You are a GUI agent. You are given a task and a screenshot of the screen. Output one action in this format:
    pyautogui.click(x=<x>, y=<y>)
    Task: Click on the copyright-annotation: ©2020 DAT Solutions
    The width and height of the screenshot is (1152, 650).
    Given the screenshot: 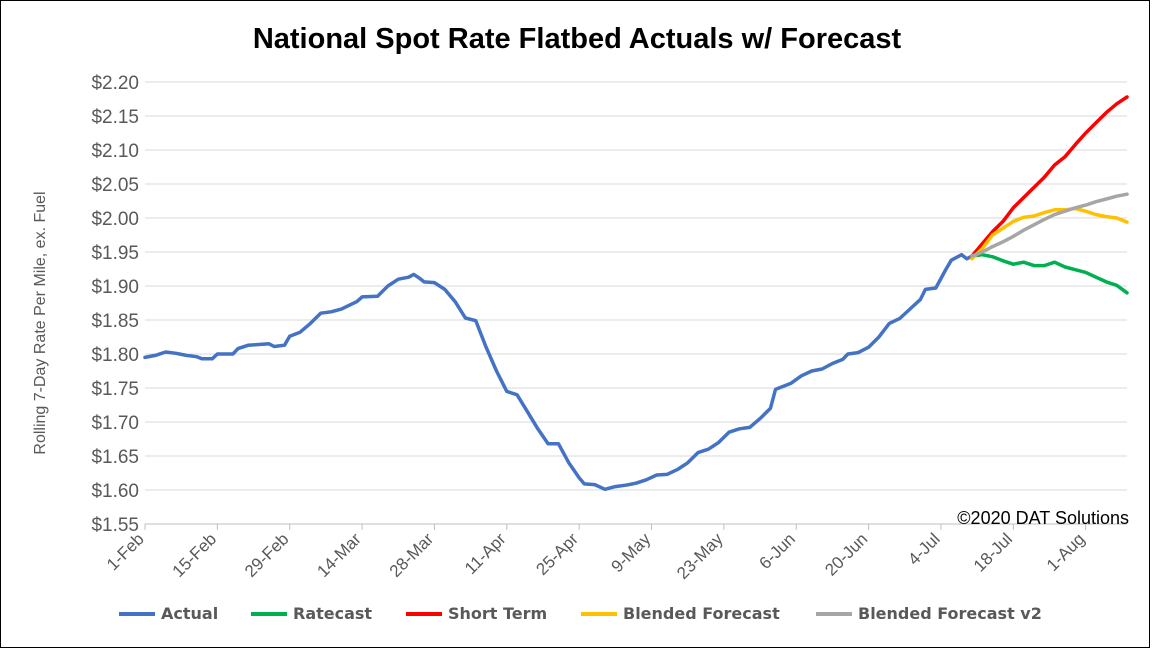 What is the action you would take?
    pyautogui.click(x=1043, y=518)
    